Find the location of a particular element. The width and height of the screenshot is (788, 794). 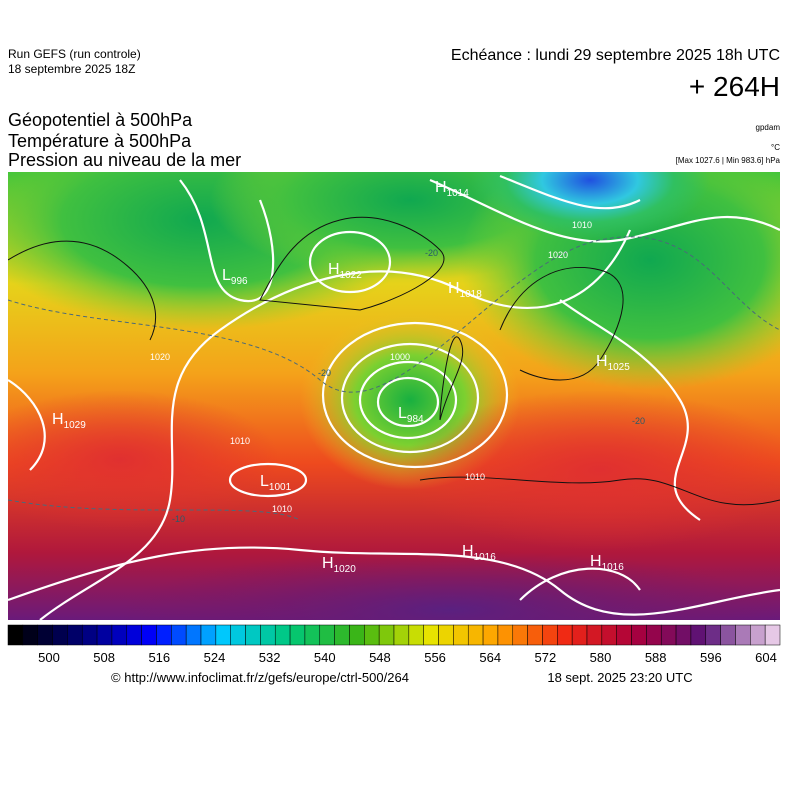

center-value: 1022 is located at coordinates (351, 275).